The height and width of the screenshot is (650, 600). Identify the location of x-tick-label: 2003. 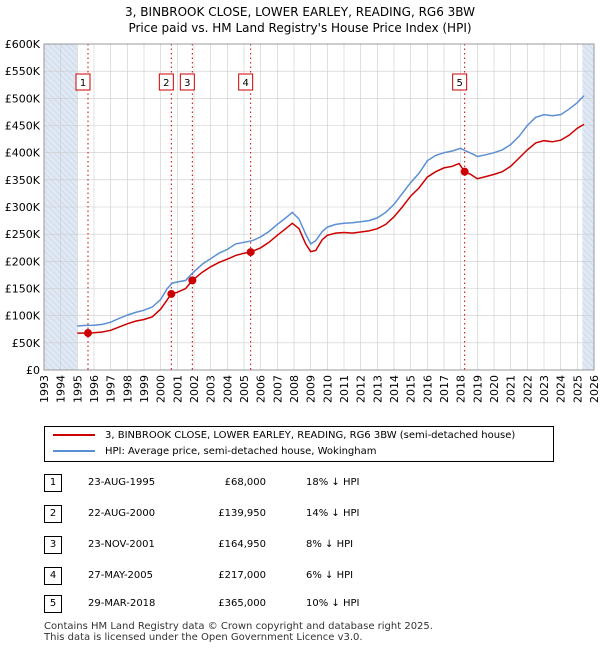
(211, 389).